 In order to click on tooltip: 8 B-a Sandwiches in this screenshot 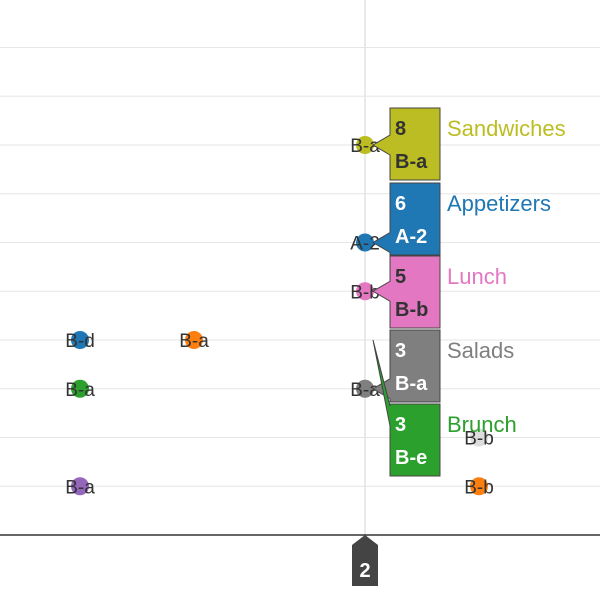, I will do `click(469, 144)`.